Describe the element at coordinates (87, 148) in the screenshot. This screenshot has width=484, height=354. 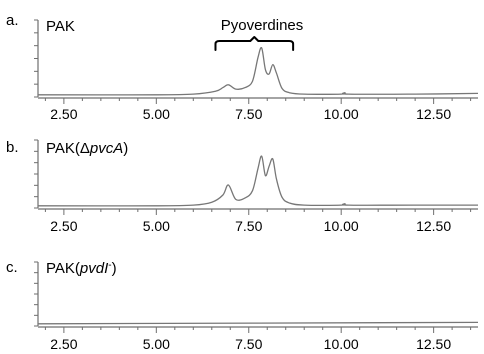
I see `panel-title-b: PAK(ΔpvcA)` at that location.